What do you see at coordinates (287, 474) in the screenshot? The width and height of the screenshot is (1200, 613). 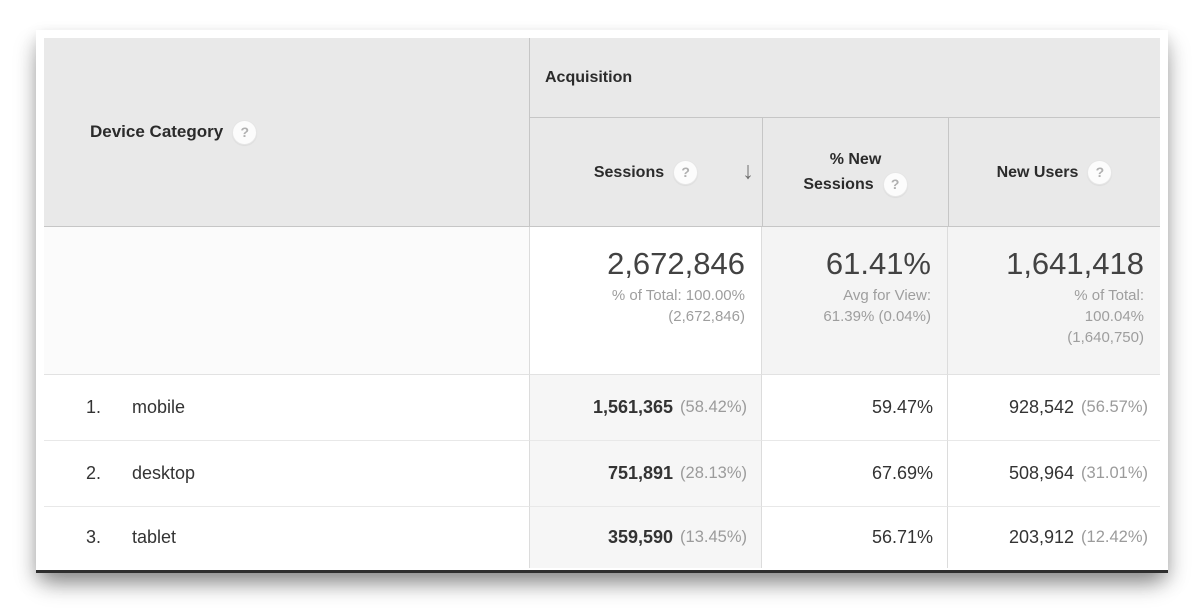 I see `table-row-device-cell: 2. desktop` at bounding box center [287, 474].